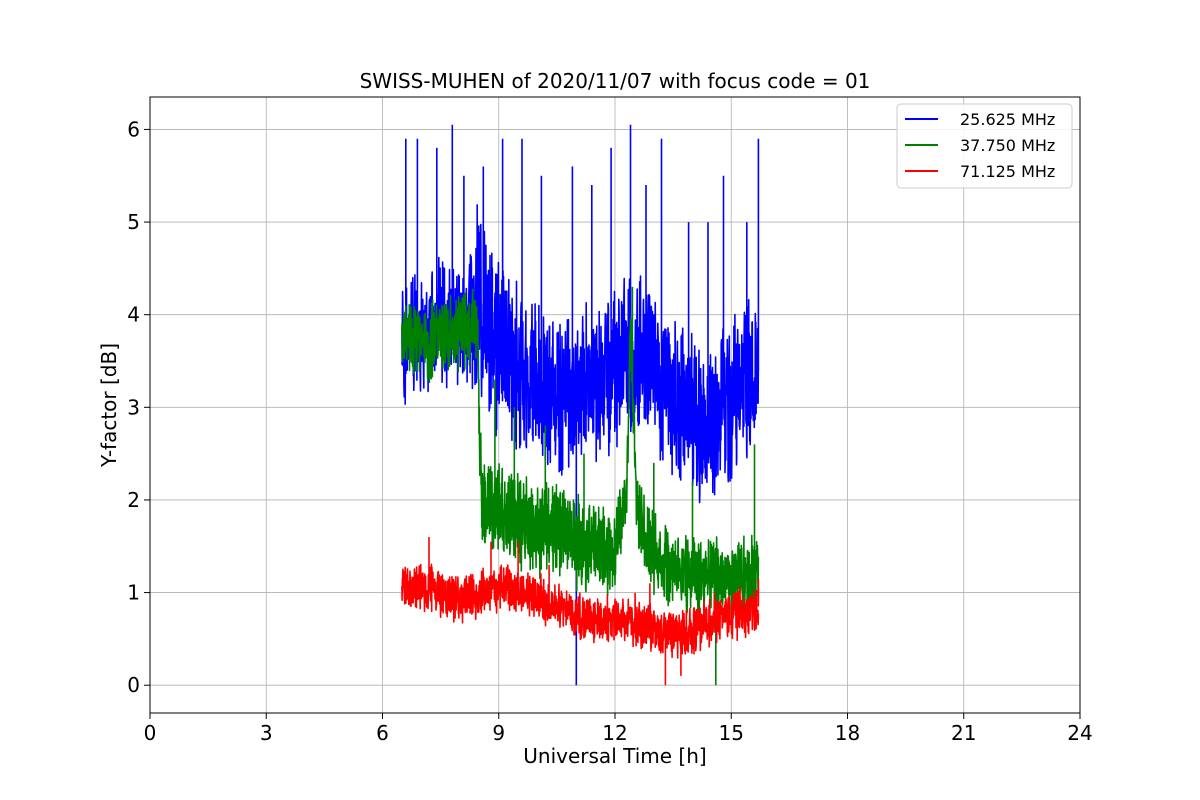  Describe the element at coordinates (109, 405) in the screenshot. I see `y-axis-label: Y-factor [dB]` at that location.